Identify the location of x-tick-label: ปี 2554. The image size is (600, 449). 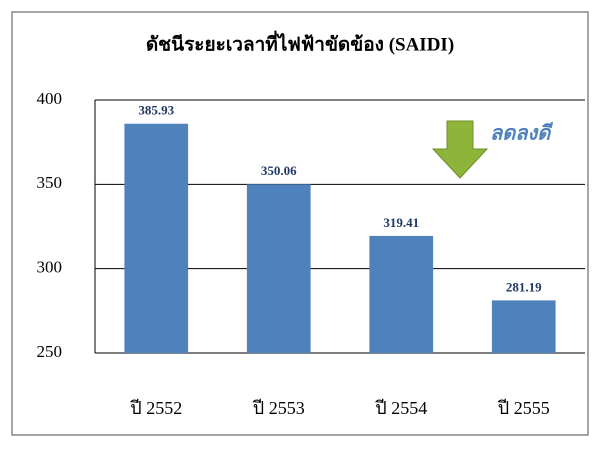
(401, 408).